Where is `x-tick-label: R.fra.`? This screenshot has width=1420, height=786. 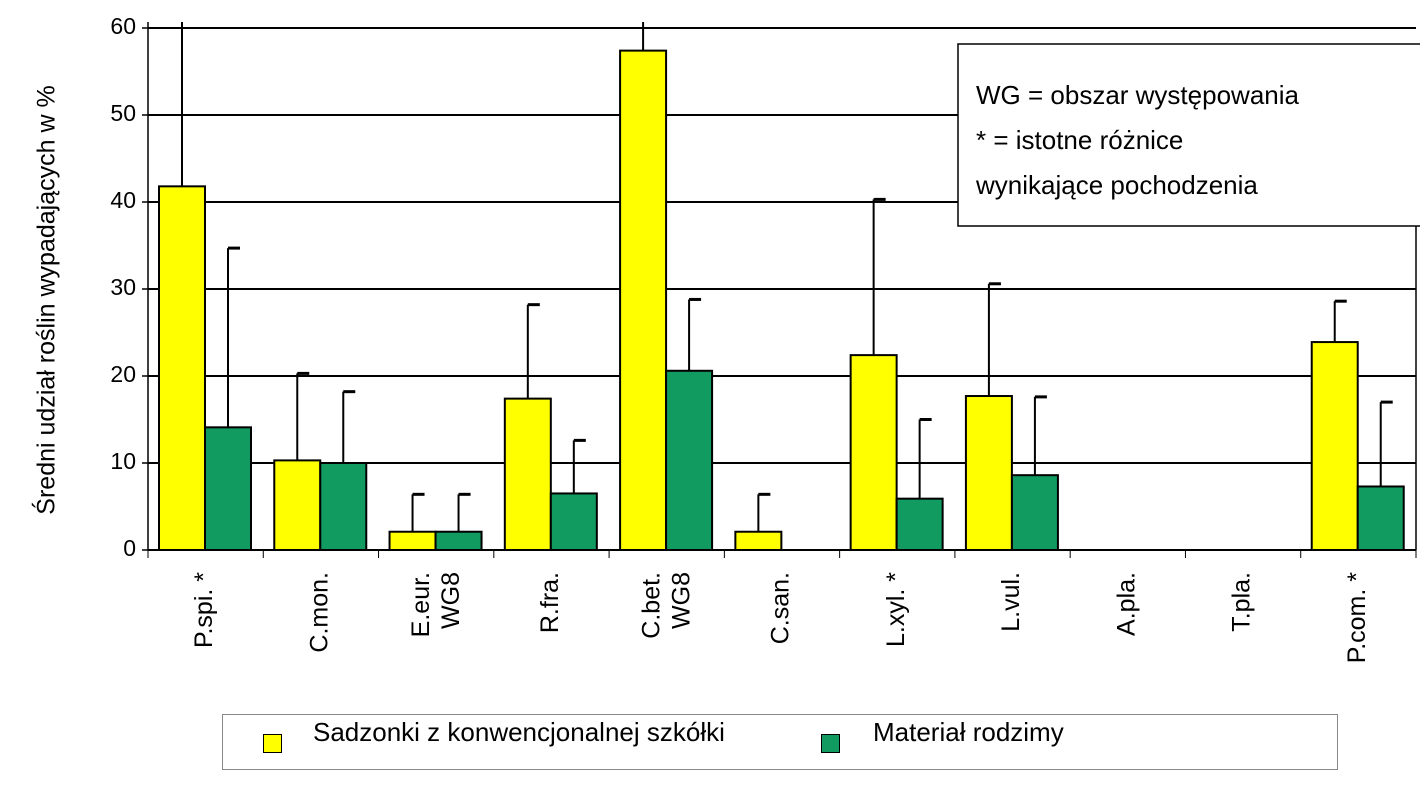
x-tick-label: R.fra. is located at coordinates (550, 602).